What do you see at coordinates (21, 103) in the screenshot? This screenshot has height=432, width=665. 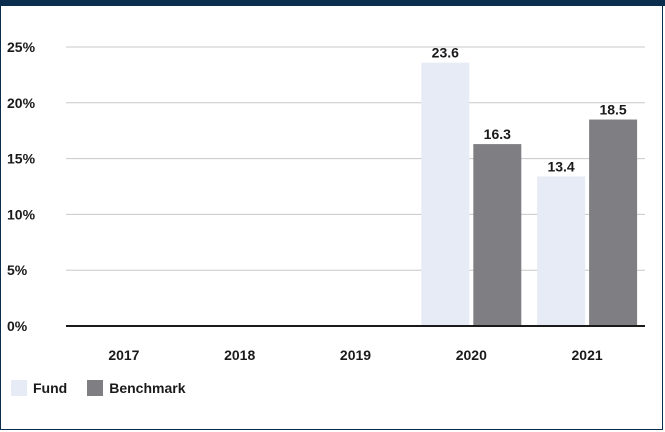 I see `y-tick-label: 20%` at bounding box center [21, 103].